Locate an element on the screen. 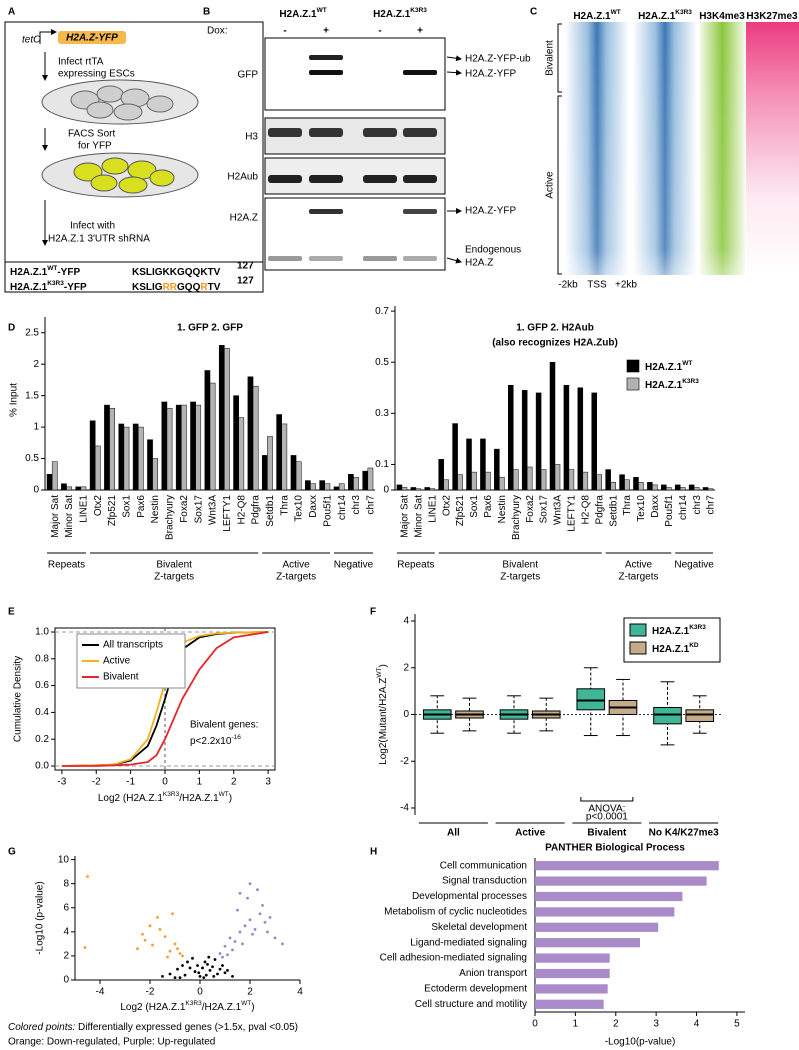 This screenshot has width=799, height=1050. text-part: RR is located at coordinates (170, 287).